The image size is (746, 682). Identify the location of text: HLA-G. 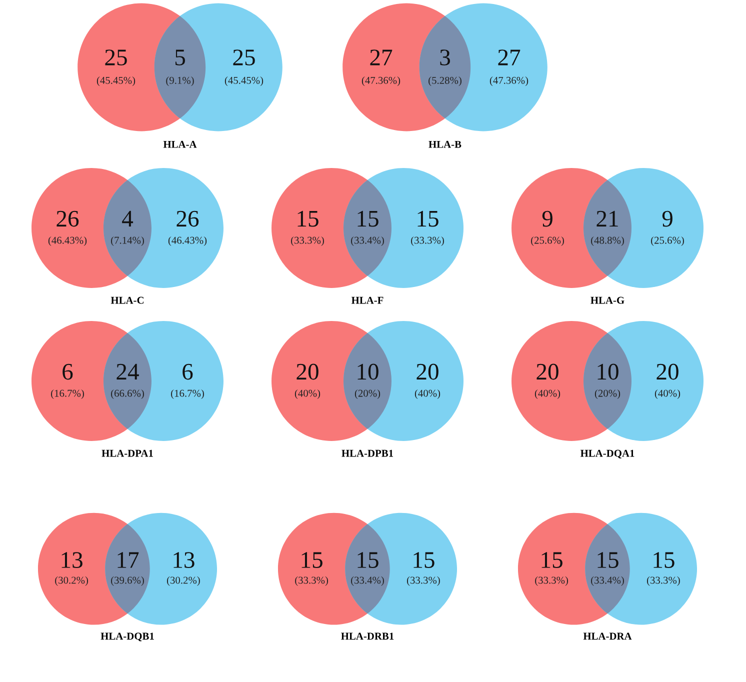
(607, 300).